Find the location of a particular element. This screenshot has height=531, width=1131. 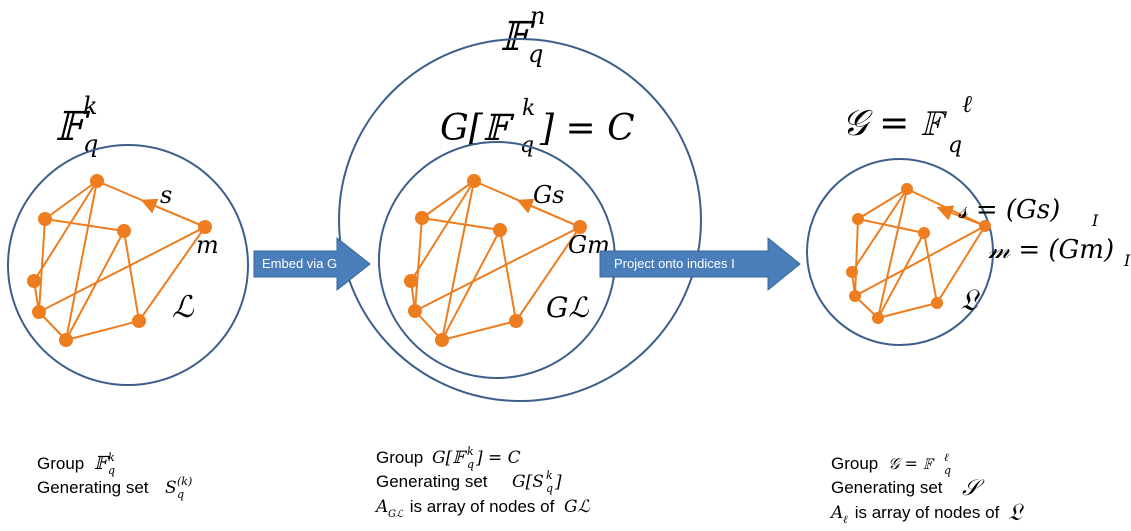

right-circle is located at coordinates (900, 252).